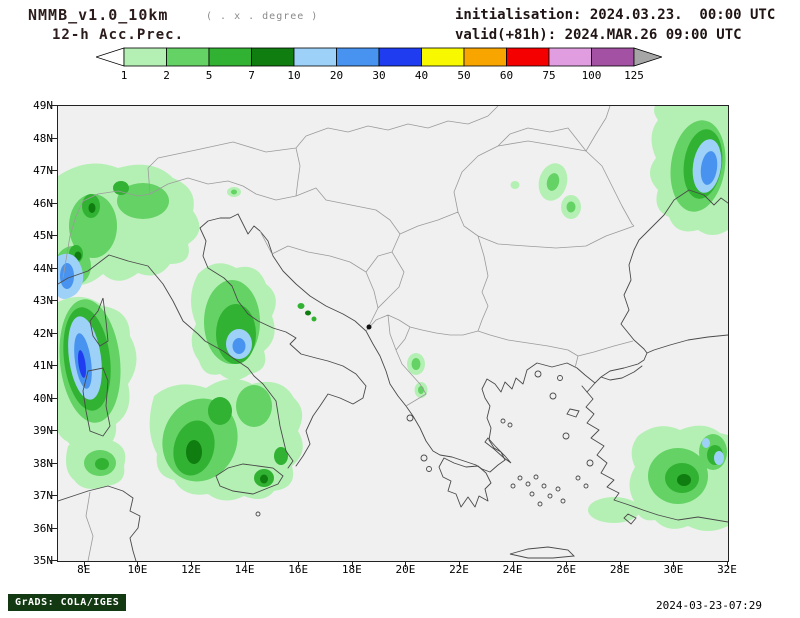 Image resolution: width=800 pixels, height=618 pixels. I want to click on model-title: NMMB_v1.0_10km, so click(98, 15).